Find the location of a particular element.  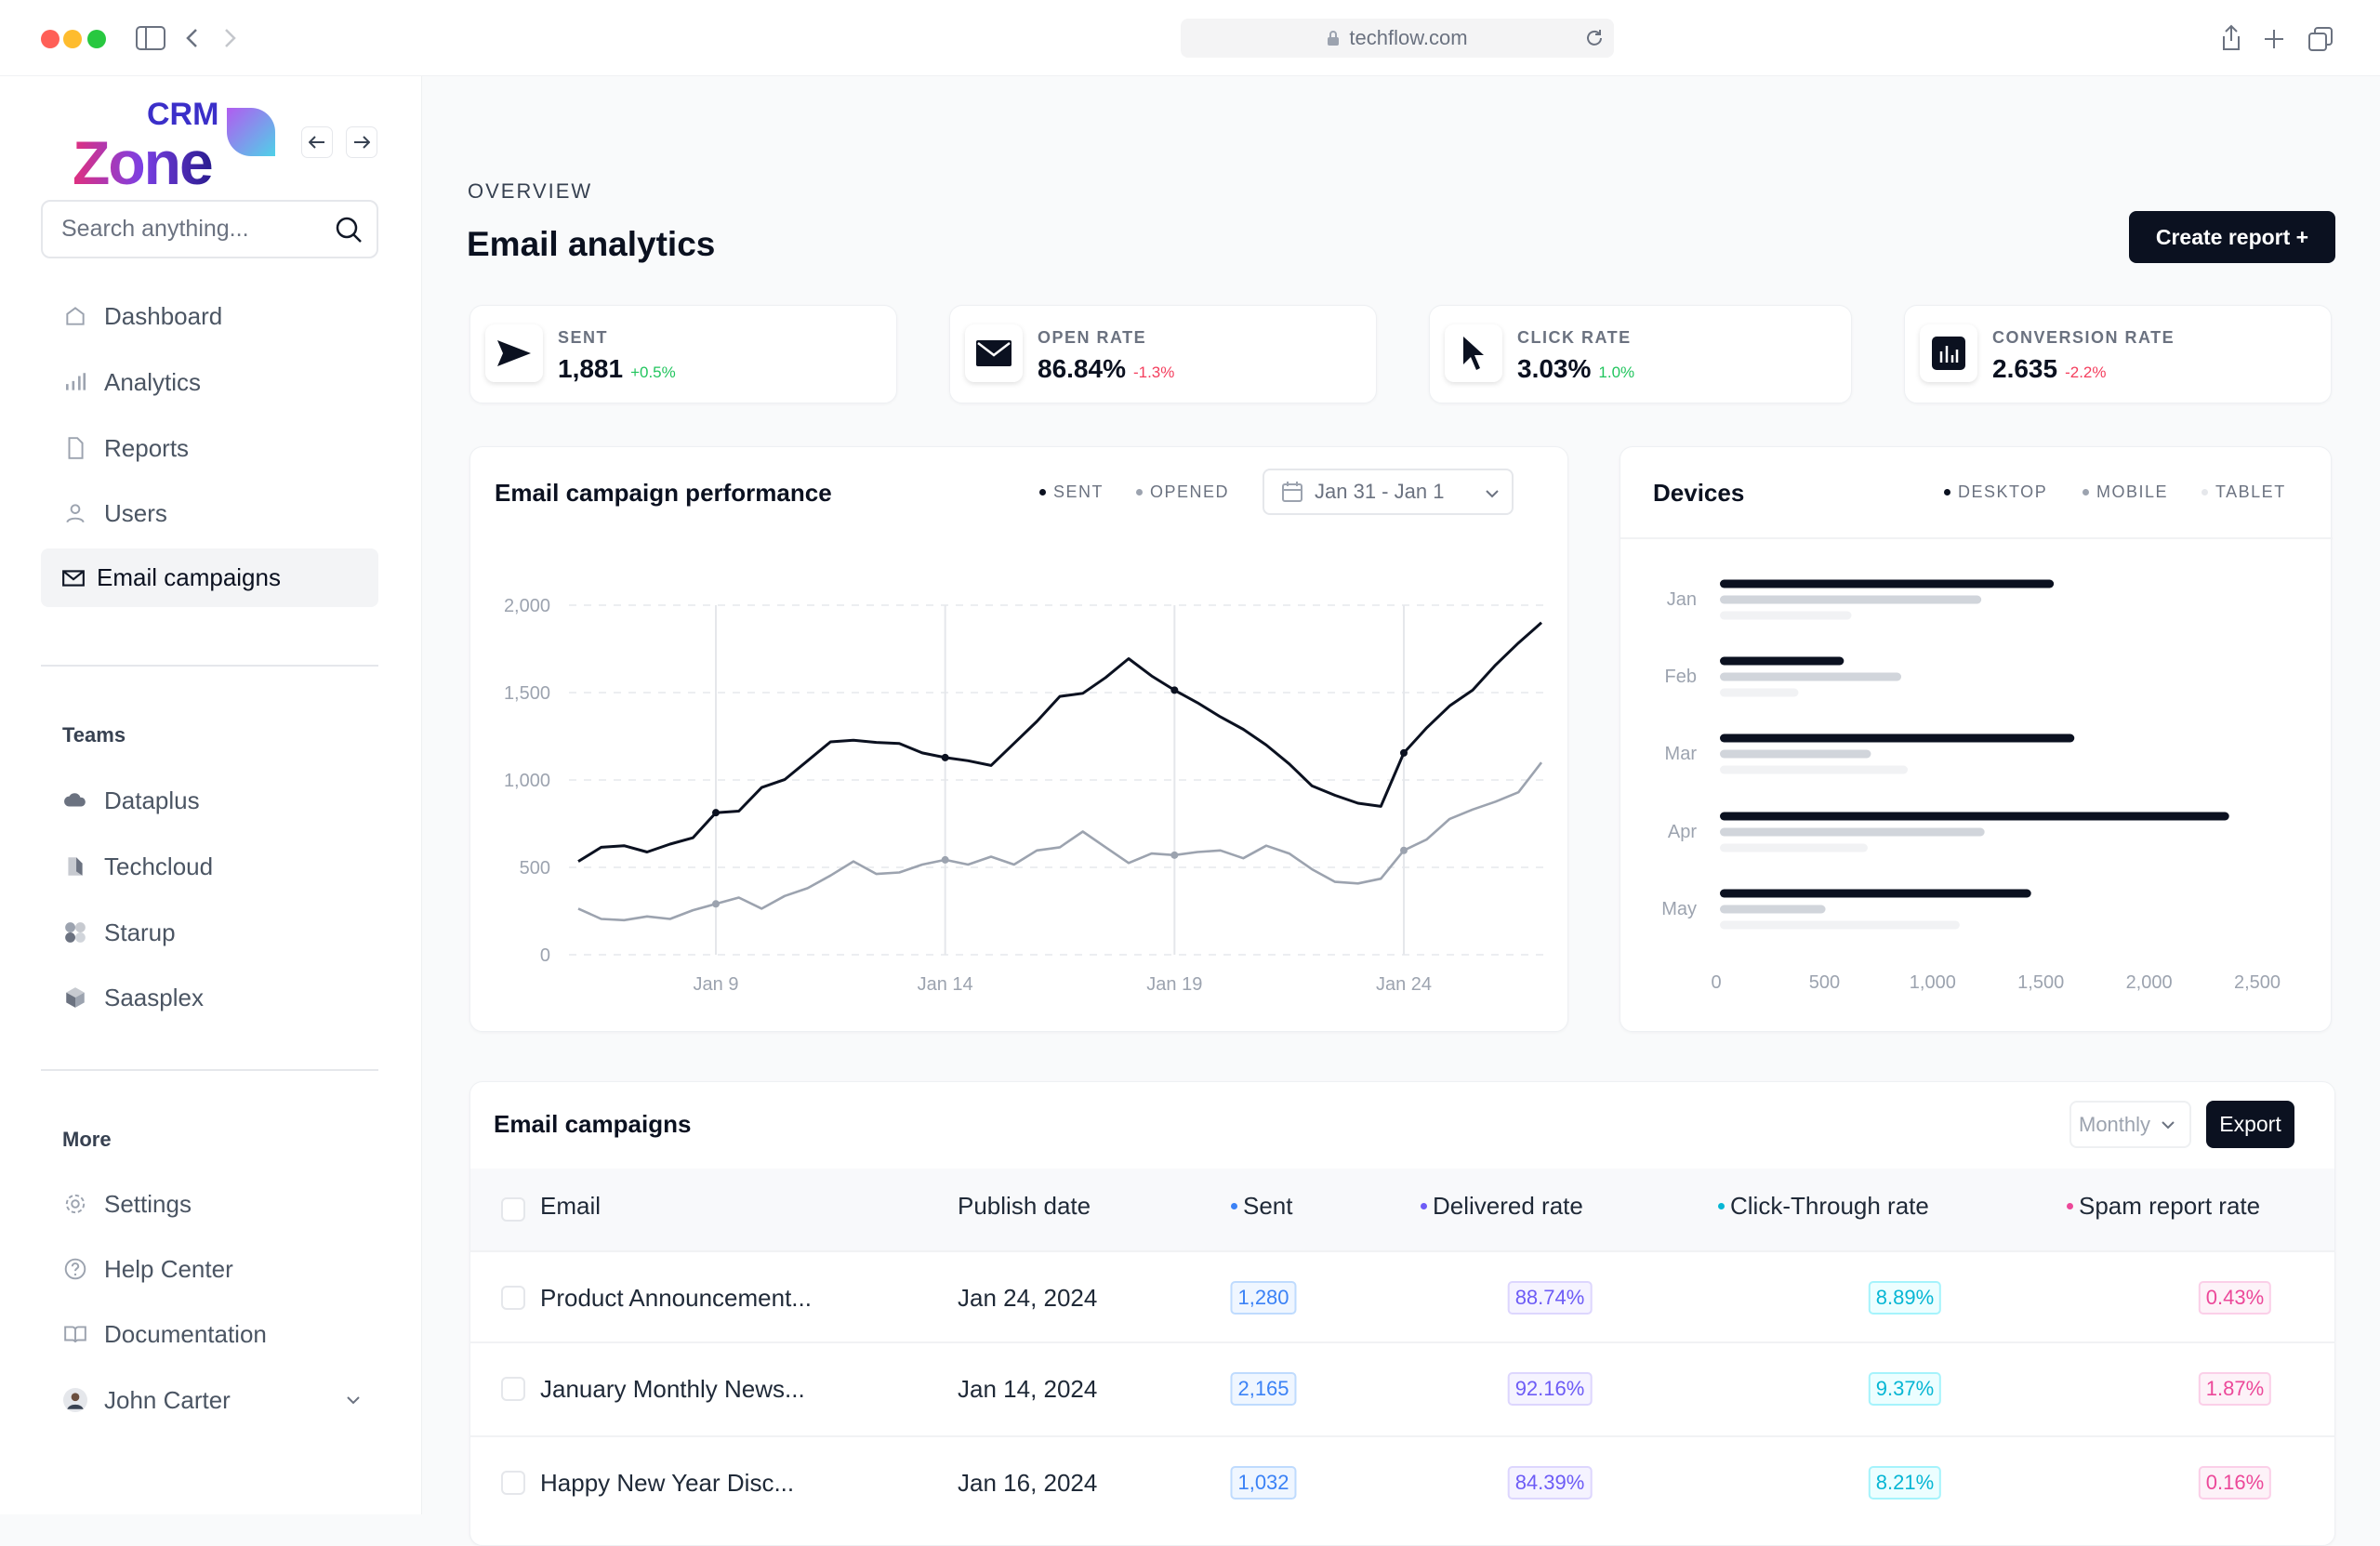

y-tick-label: 1,000 is located at coordinates (527, 781).